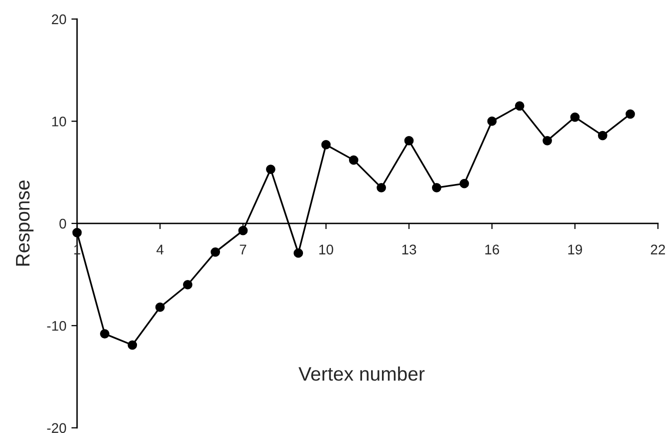 This screenshot has width=670, height=433. Describe the element at coordinates (56, 428) in the screenshot. I see `y-tick-label: -20` at that location.